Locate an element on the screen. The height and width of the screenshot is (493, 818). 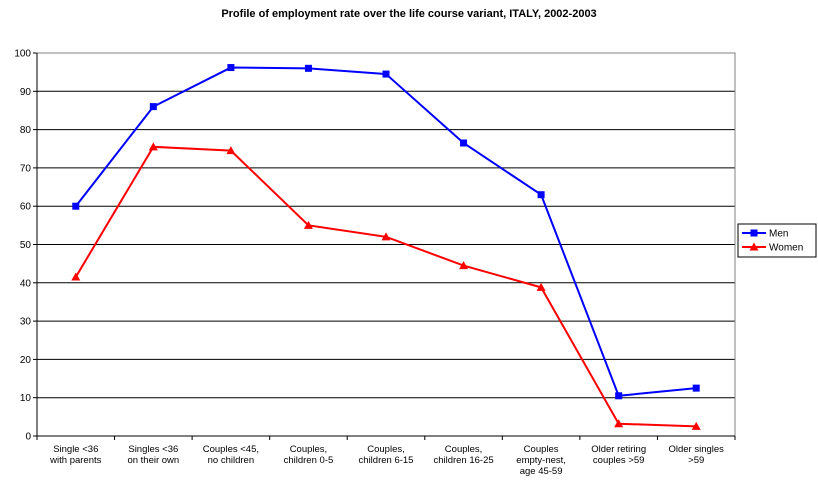
y-tick-label: 80 is located at coordinates (26, 130).